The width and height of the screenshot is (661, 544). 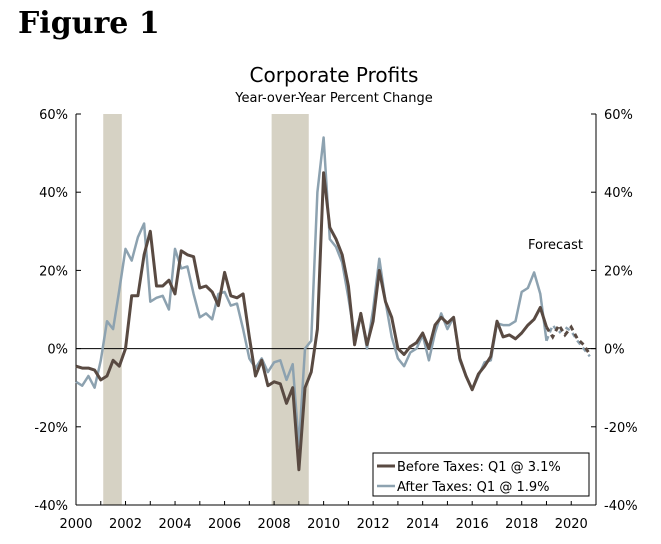 What do you see at coordinates (621, 428) in the screenshot?
I see `y-tick-label-right: -20%` at bounding box center [621, 428].